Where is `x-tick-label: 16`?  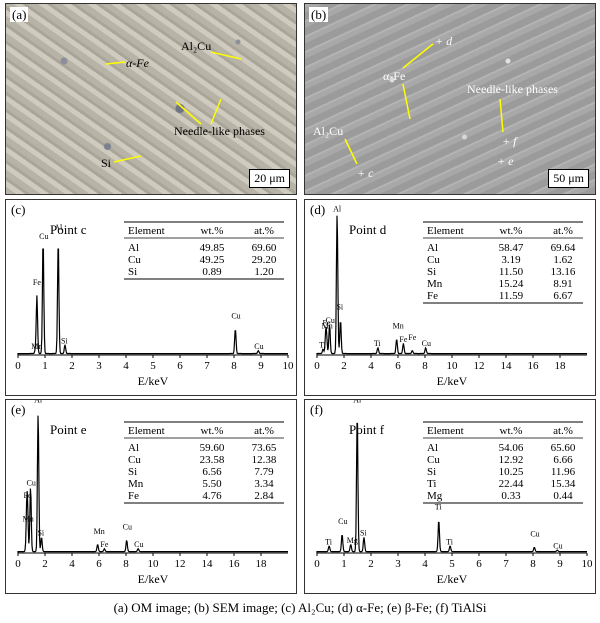 x-tick-label: 16 is located at coordinates (235, 564).